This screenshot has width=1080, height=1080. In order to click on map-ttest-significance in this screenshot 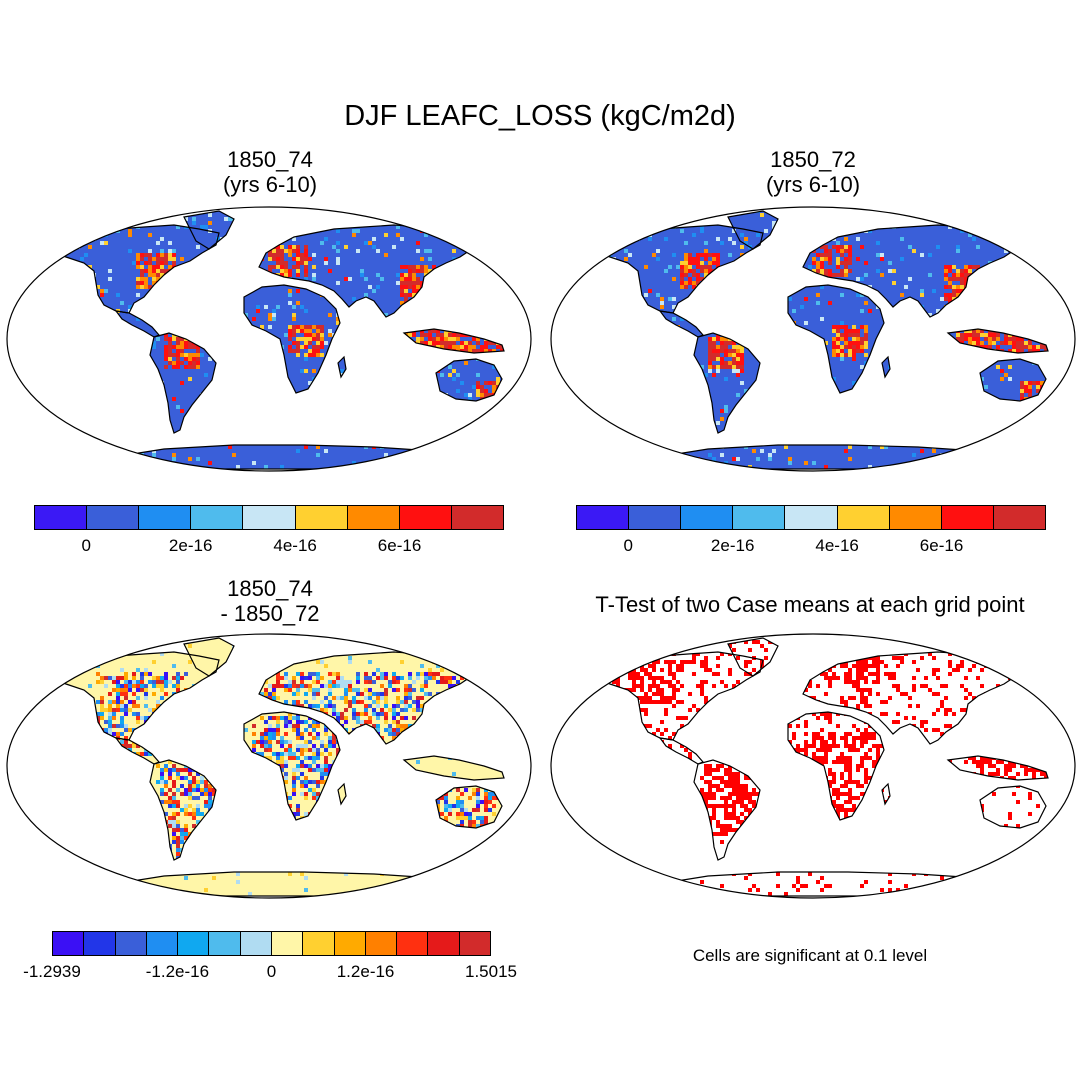, I will do `click(813, 766)`.